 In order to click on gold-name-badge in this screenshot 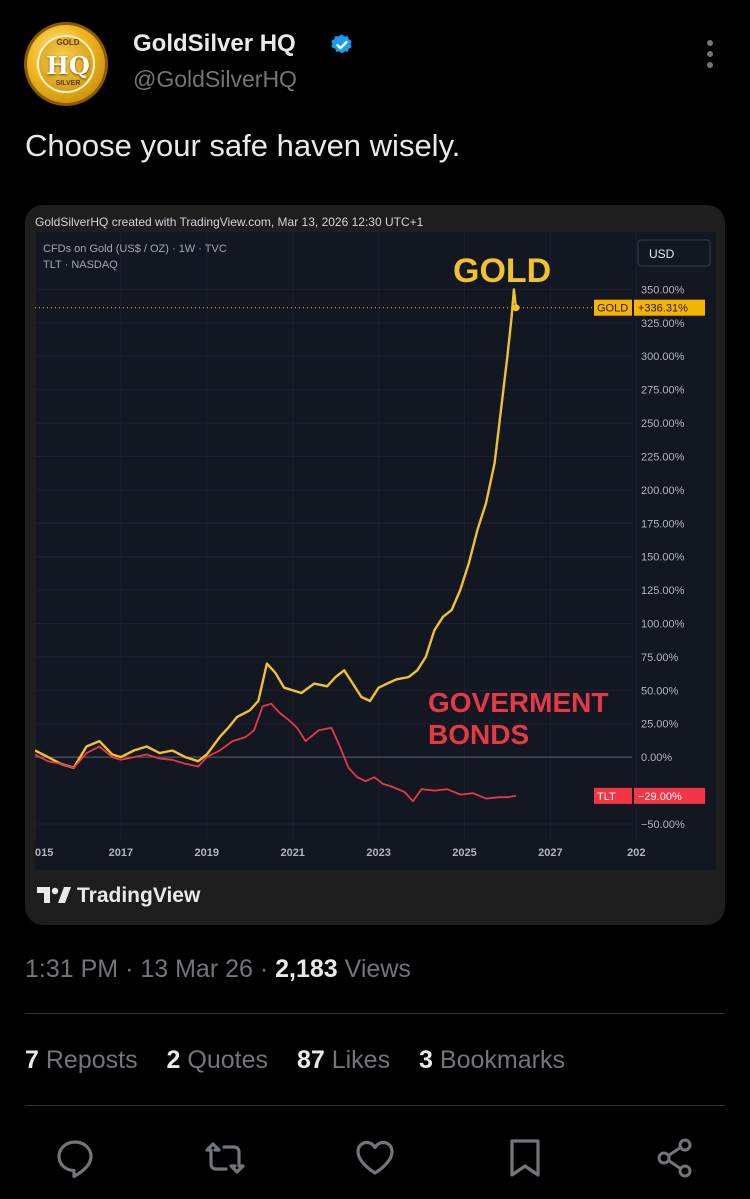, I will do `click(613, 307)`.